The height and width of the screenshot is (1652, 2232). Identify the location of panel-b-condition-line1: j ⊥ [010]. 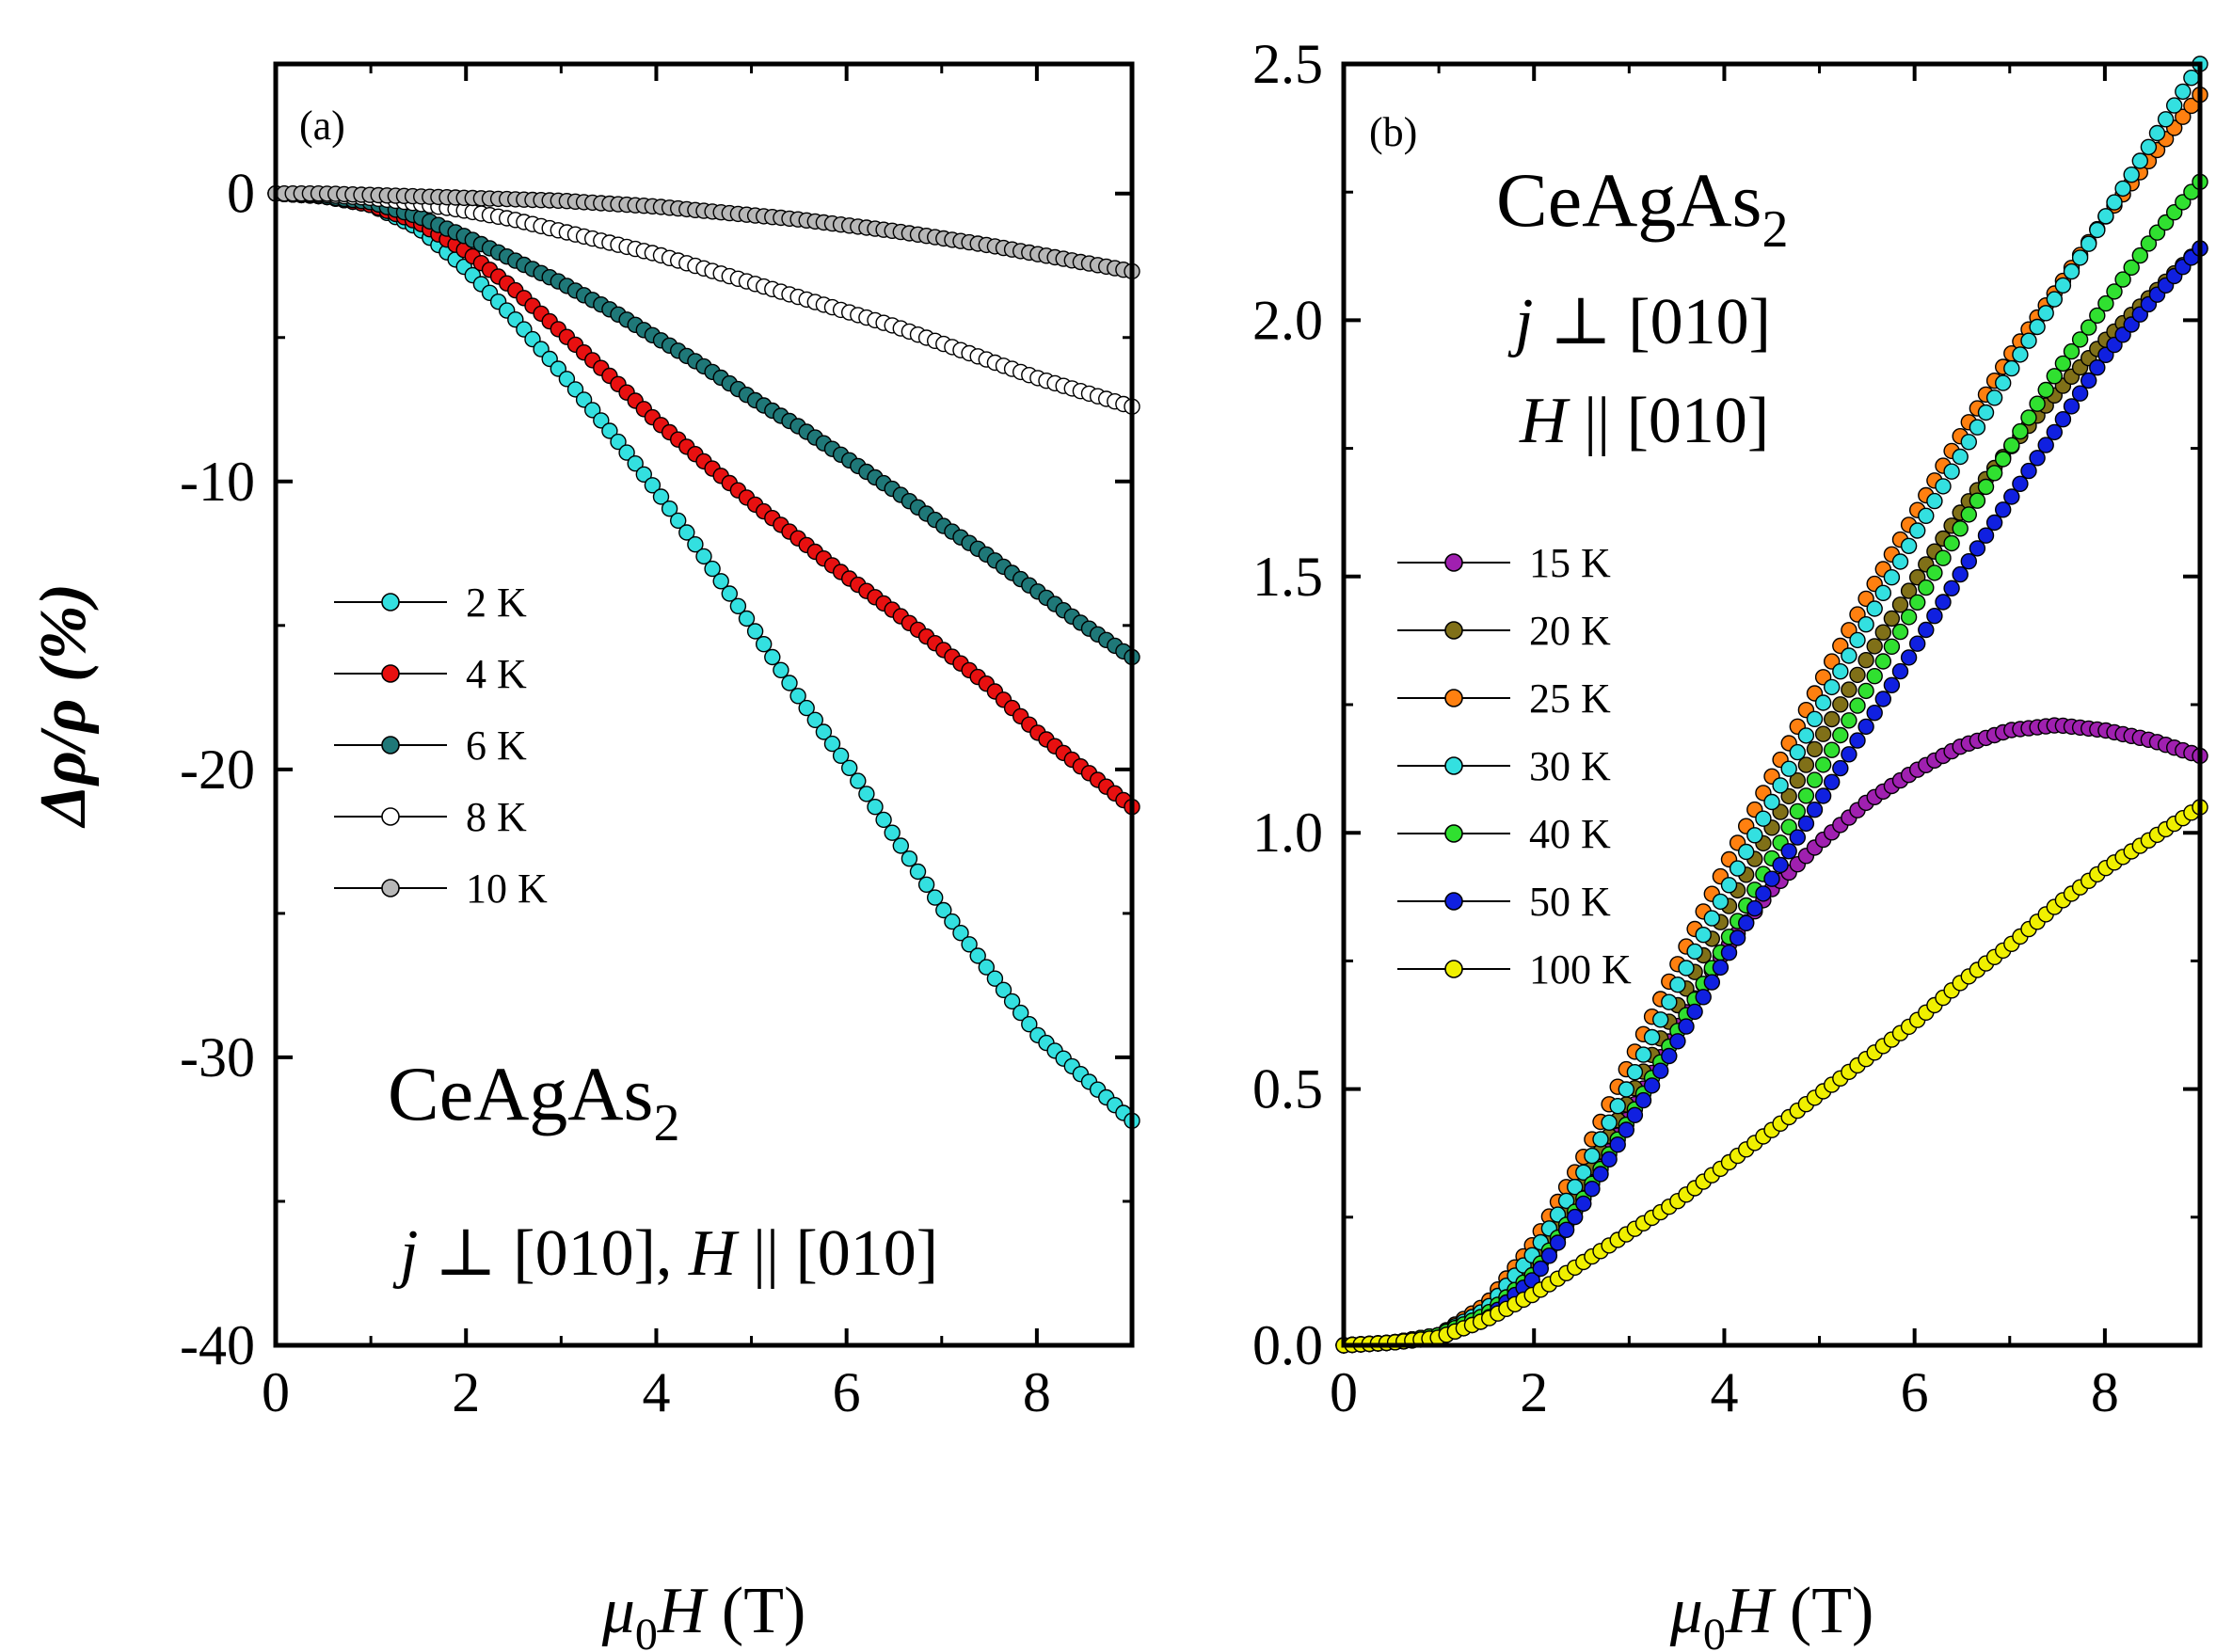
(1639, 322).